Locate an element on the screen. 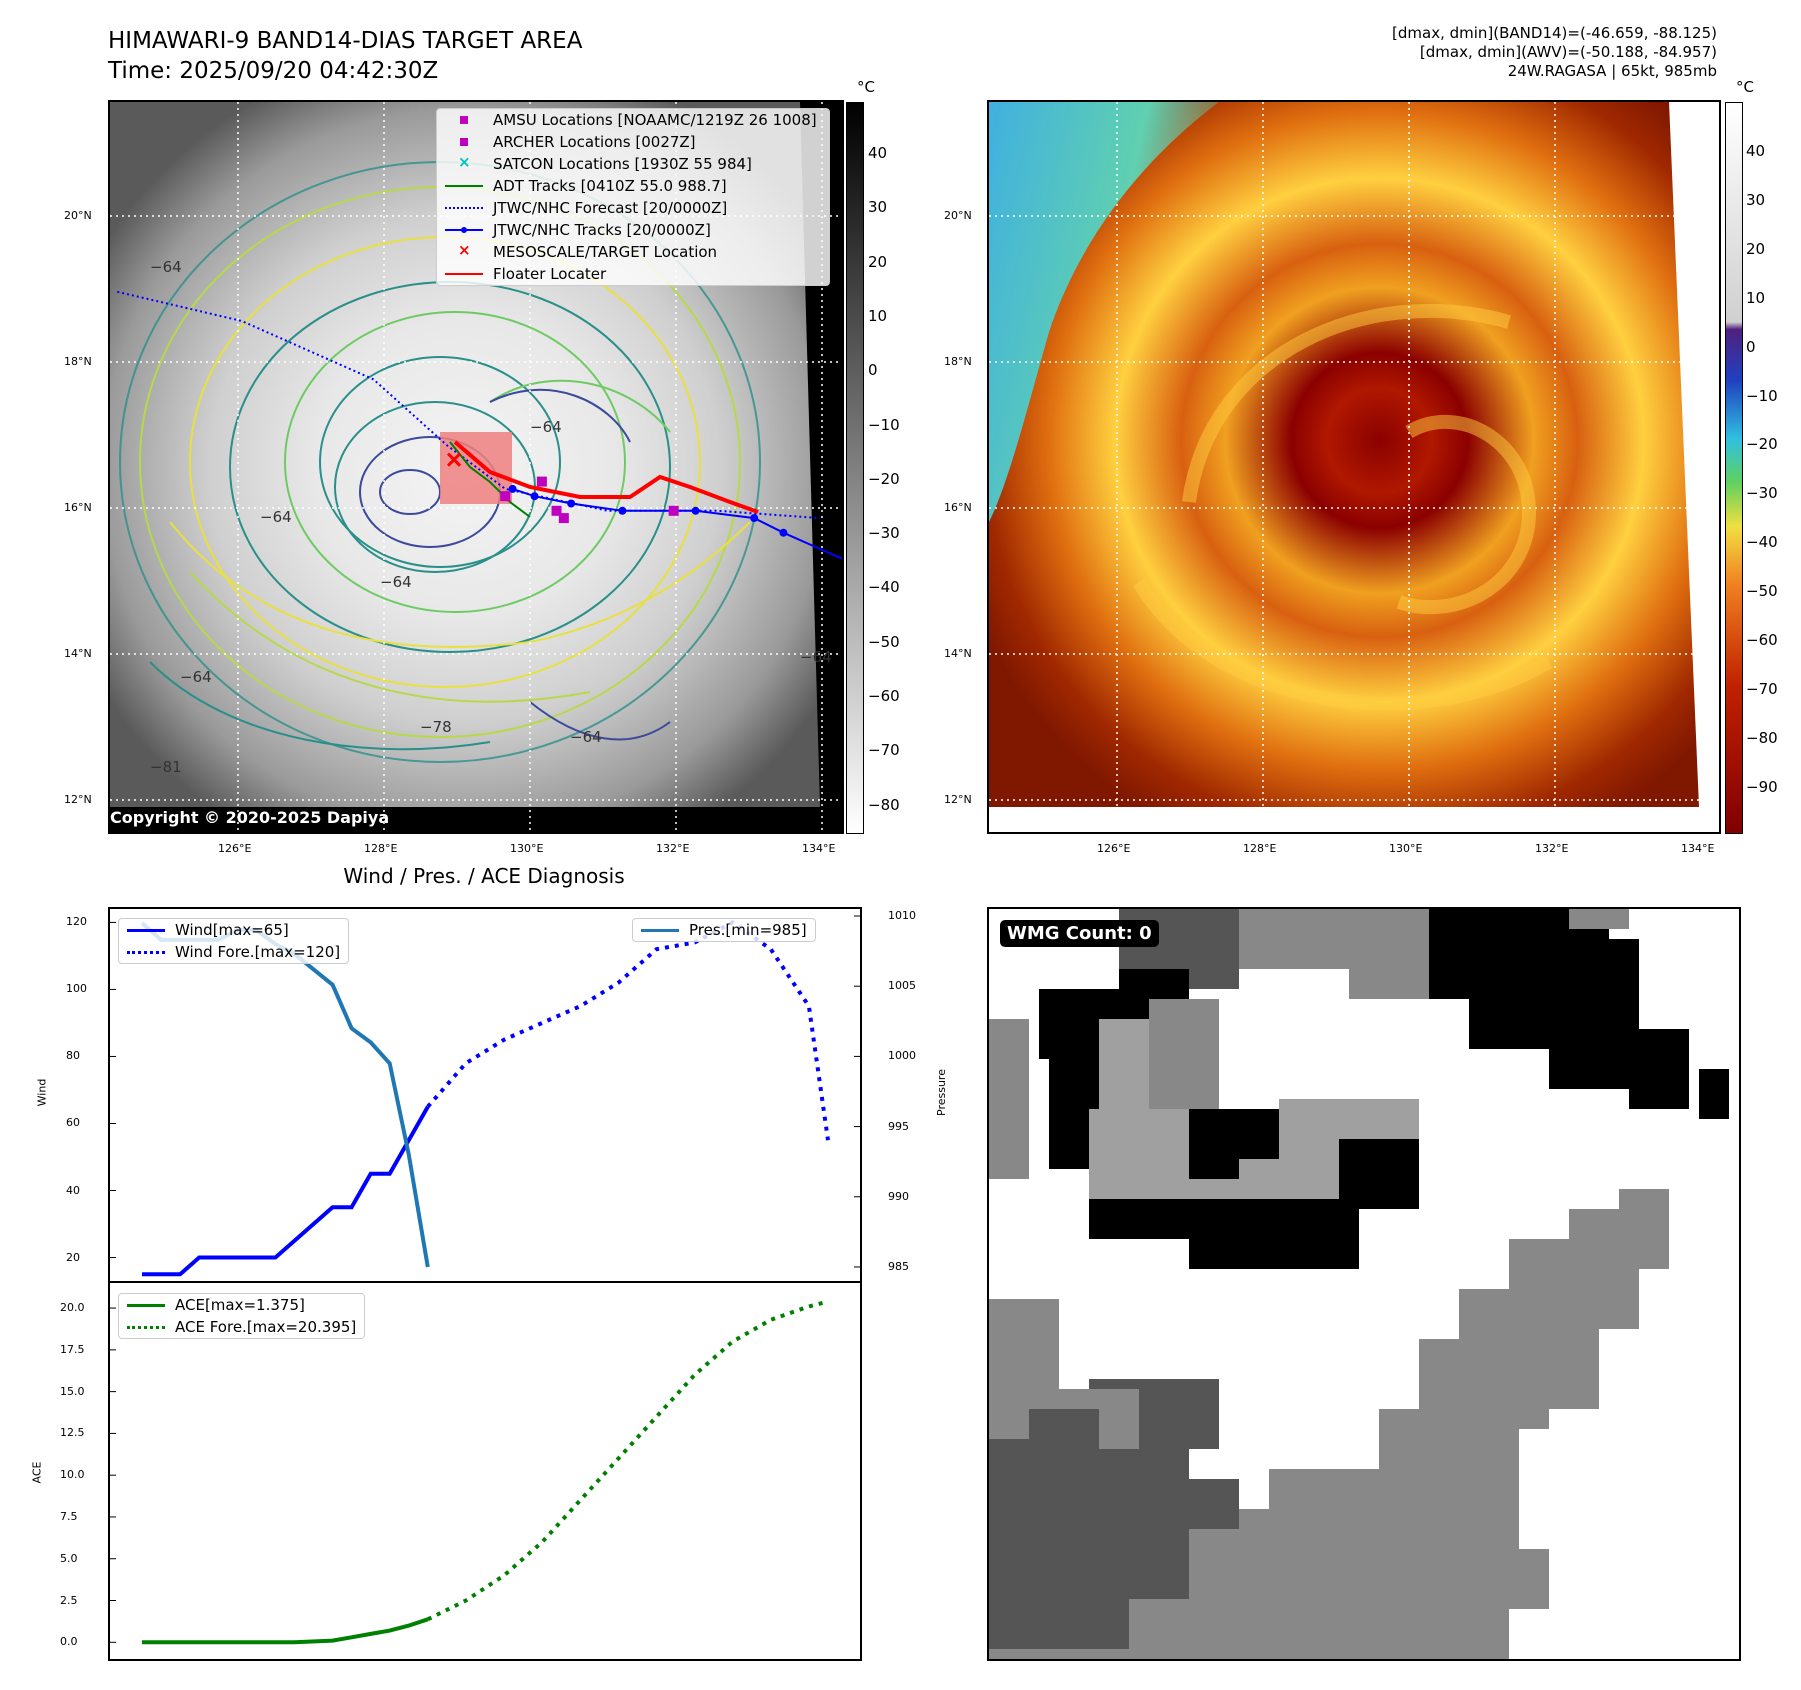  legend-ace-swatch is located at coordinates (146, 1305).